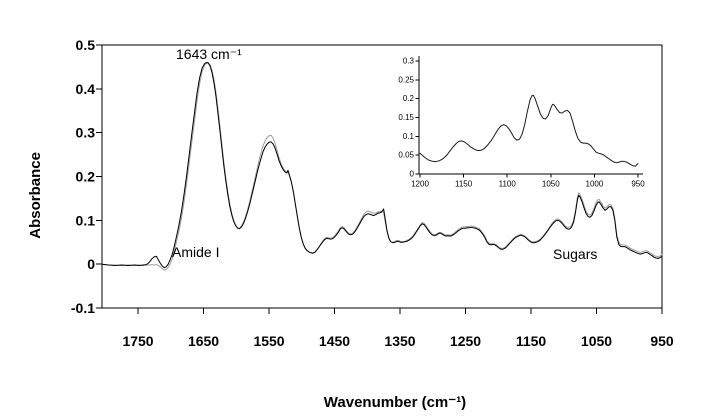  Describe the element at coordinates (86, 89) in the screenshot. I see `y-tick-label-0.4: 0.4` at that location.